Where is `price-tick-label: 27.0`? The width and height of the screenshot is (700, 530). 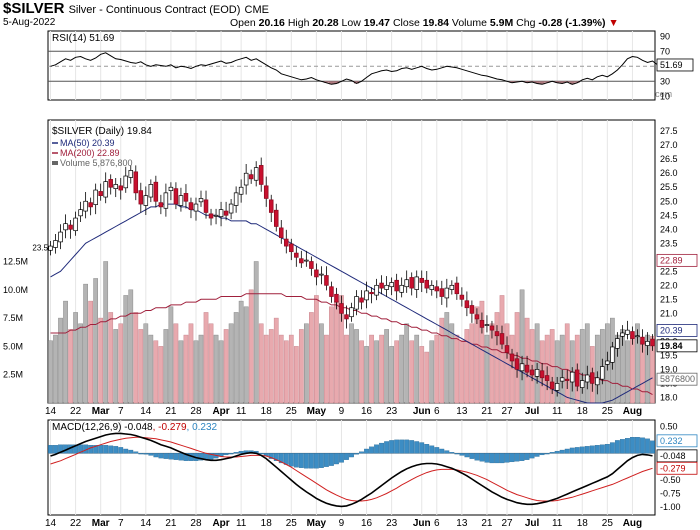 price-tick-label: 27.0 is located at coordinates (669, 145).